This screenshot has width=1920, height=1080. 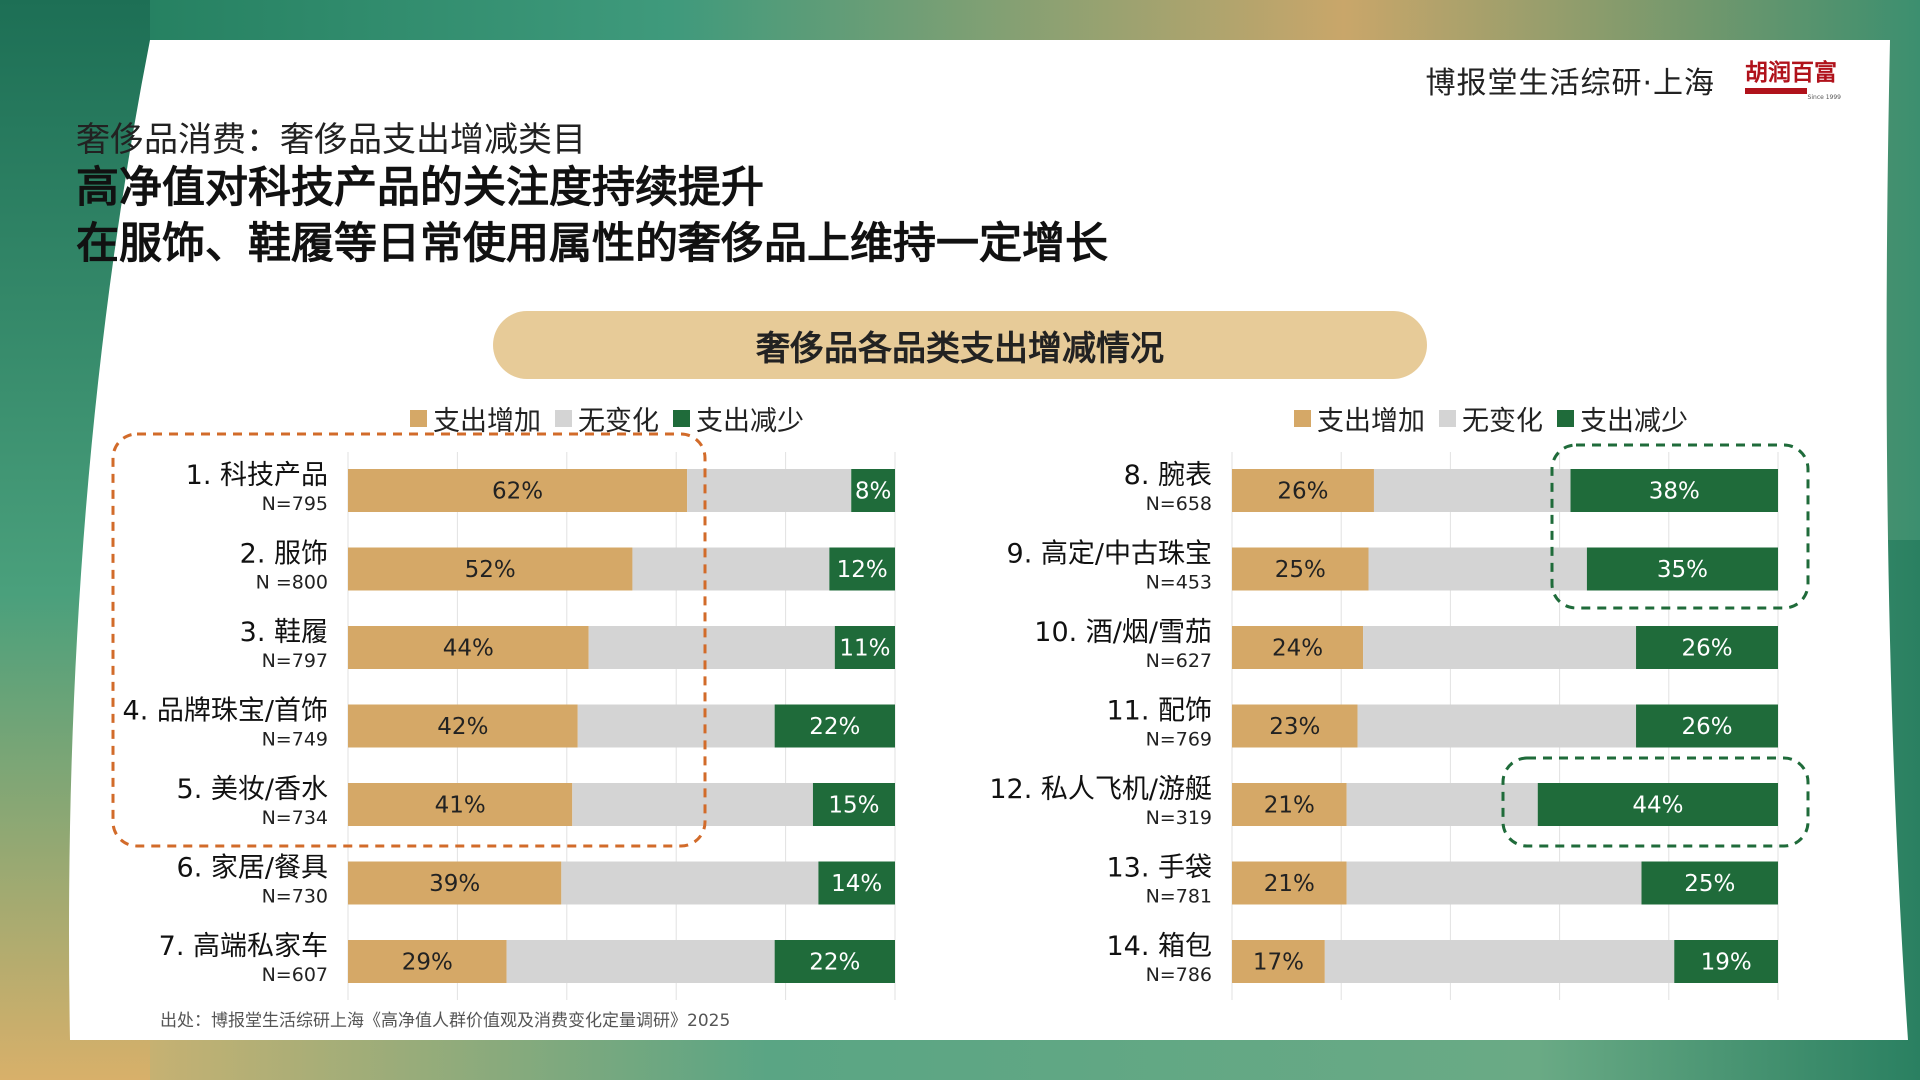 What do you see at coordinates (1302, 418) in the screenshot?
I see `legend-swatch-increase` at bounding box center [1302, 418].